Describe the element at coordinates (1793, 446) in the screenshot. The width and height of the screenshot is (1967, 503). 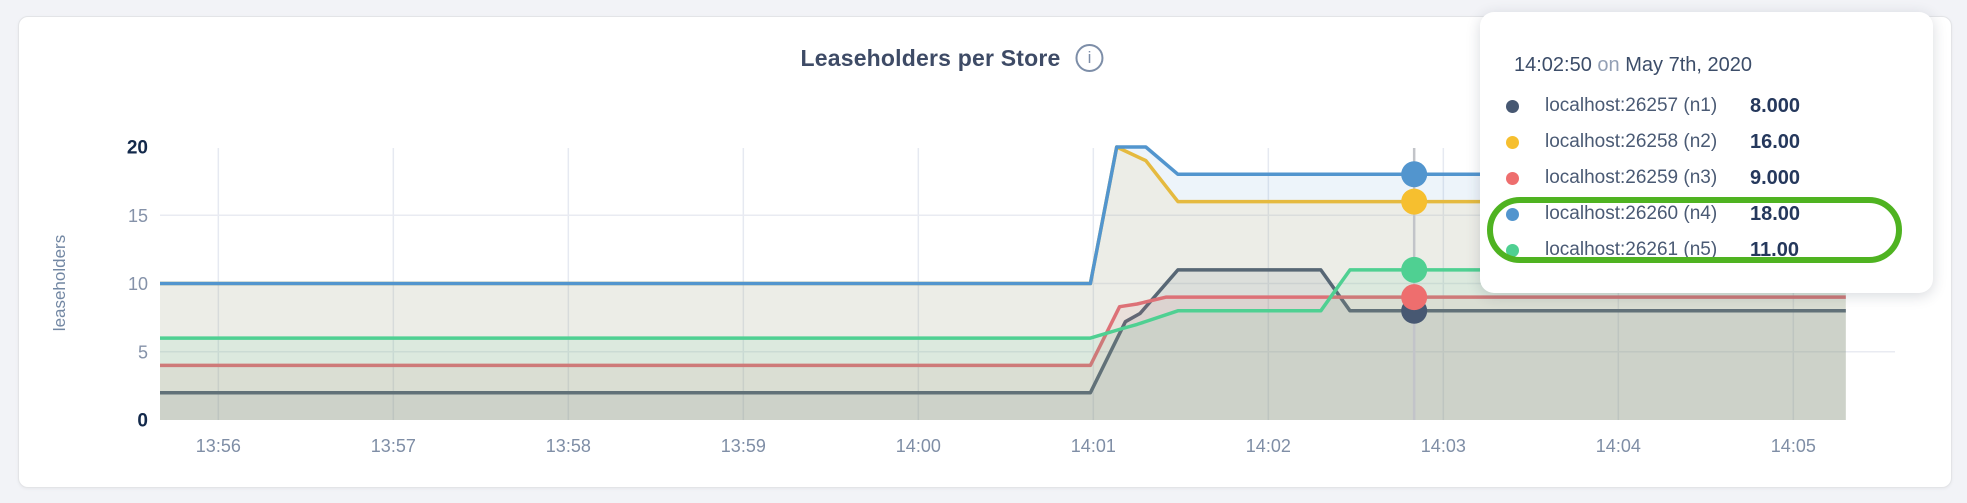
I see `x-tick-label: 14:05` at that location.